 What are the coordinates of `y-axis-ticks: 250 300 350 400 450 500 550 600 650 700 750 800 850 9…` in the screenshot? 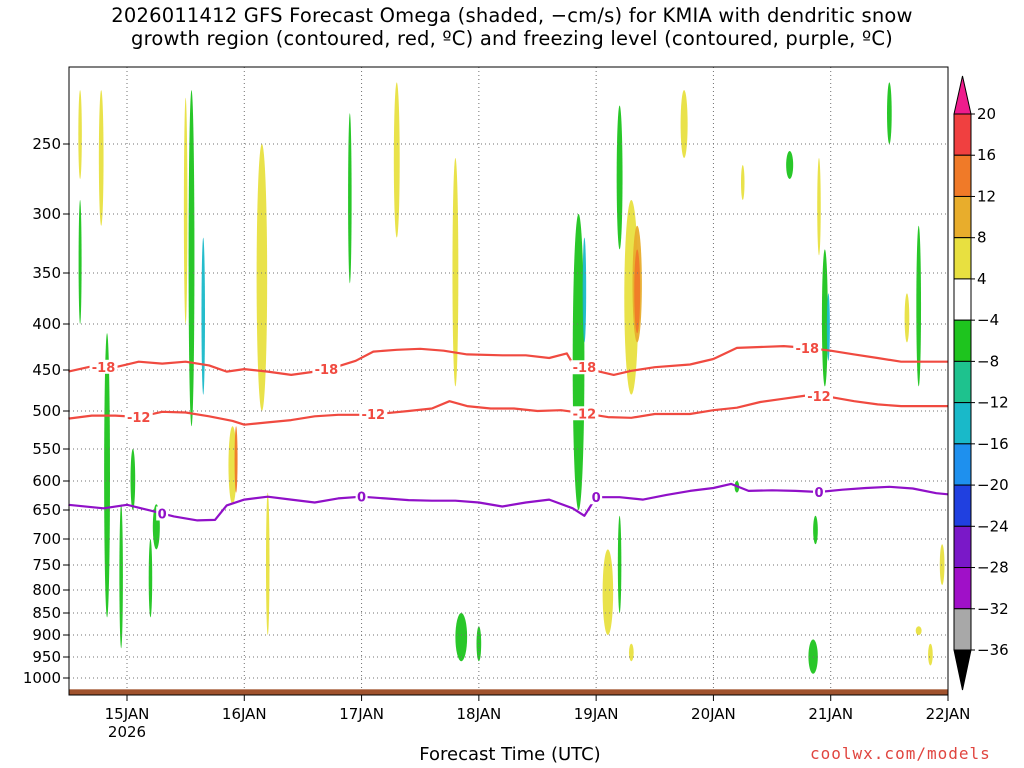 It's located at (46, 411).